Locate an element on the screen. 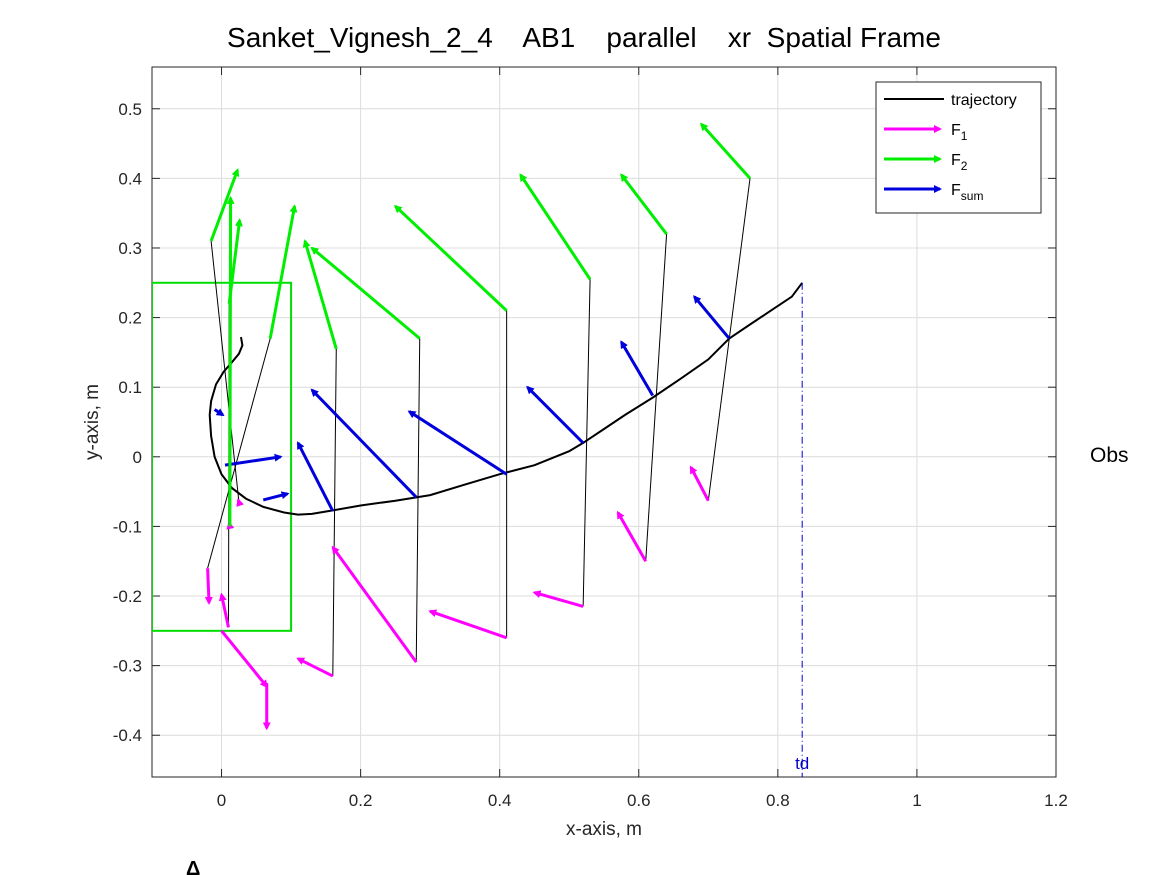 The image size is (1167, 875). x-tick-label: 0.6 is located at coordinates (639, 800).